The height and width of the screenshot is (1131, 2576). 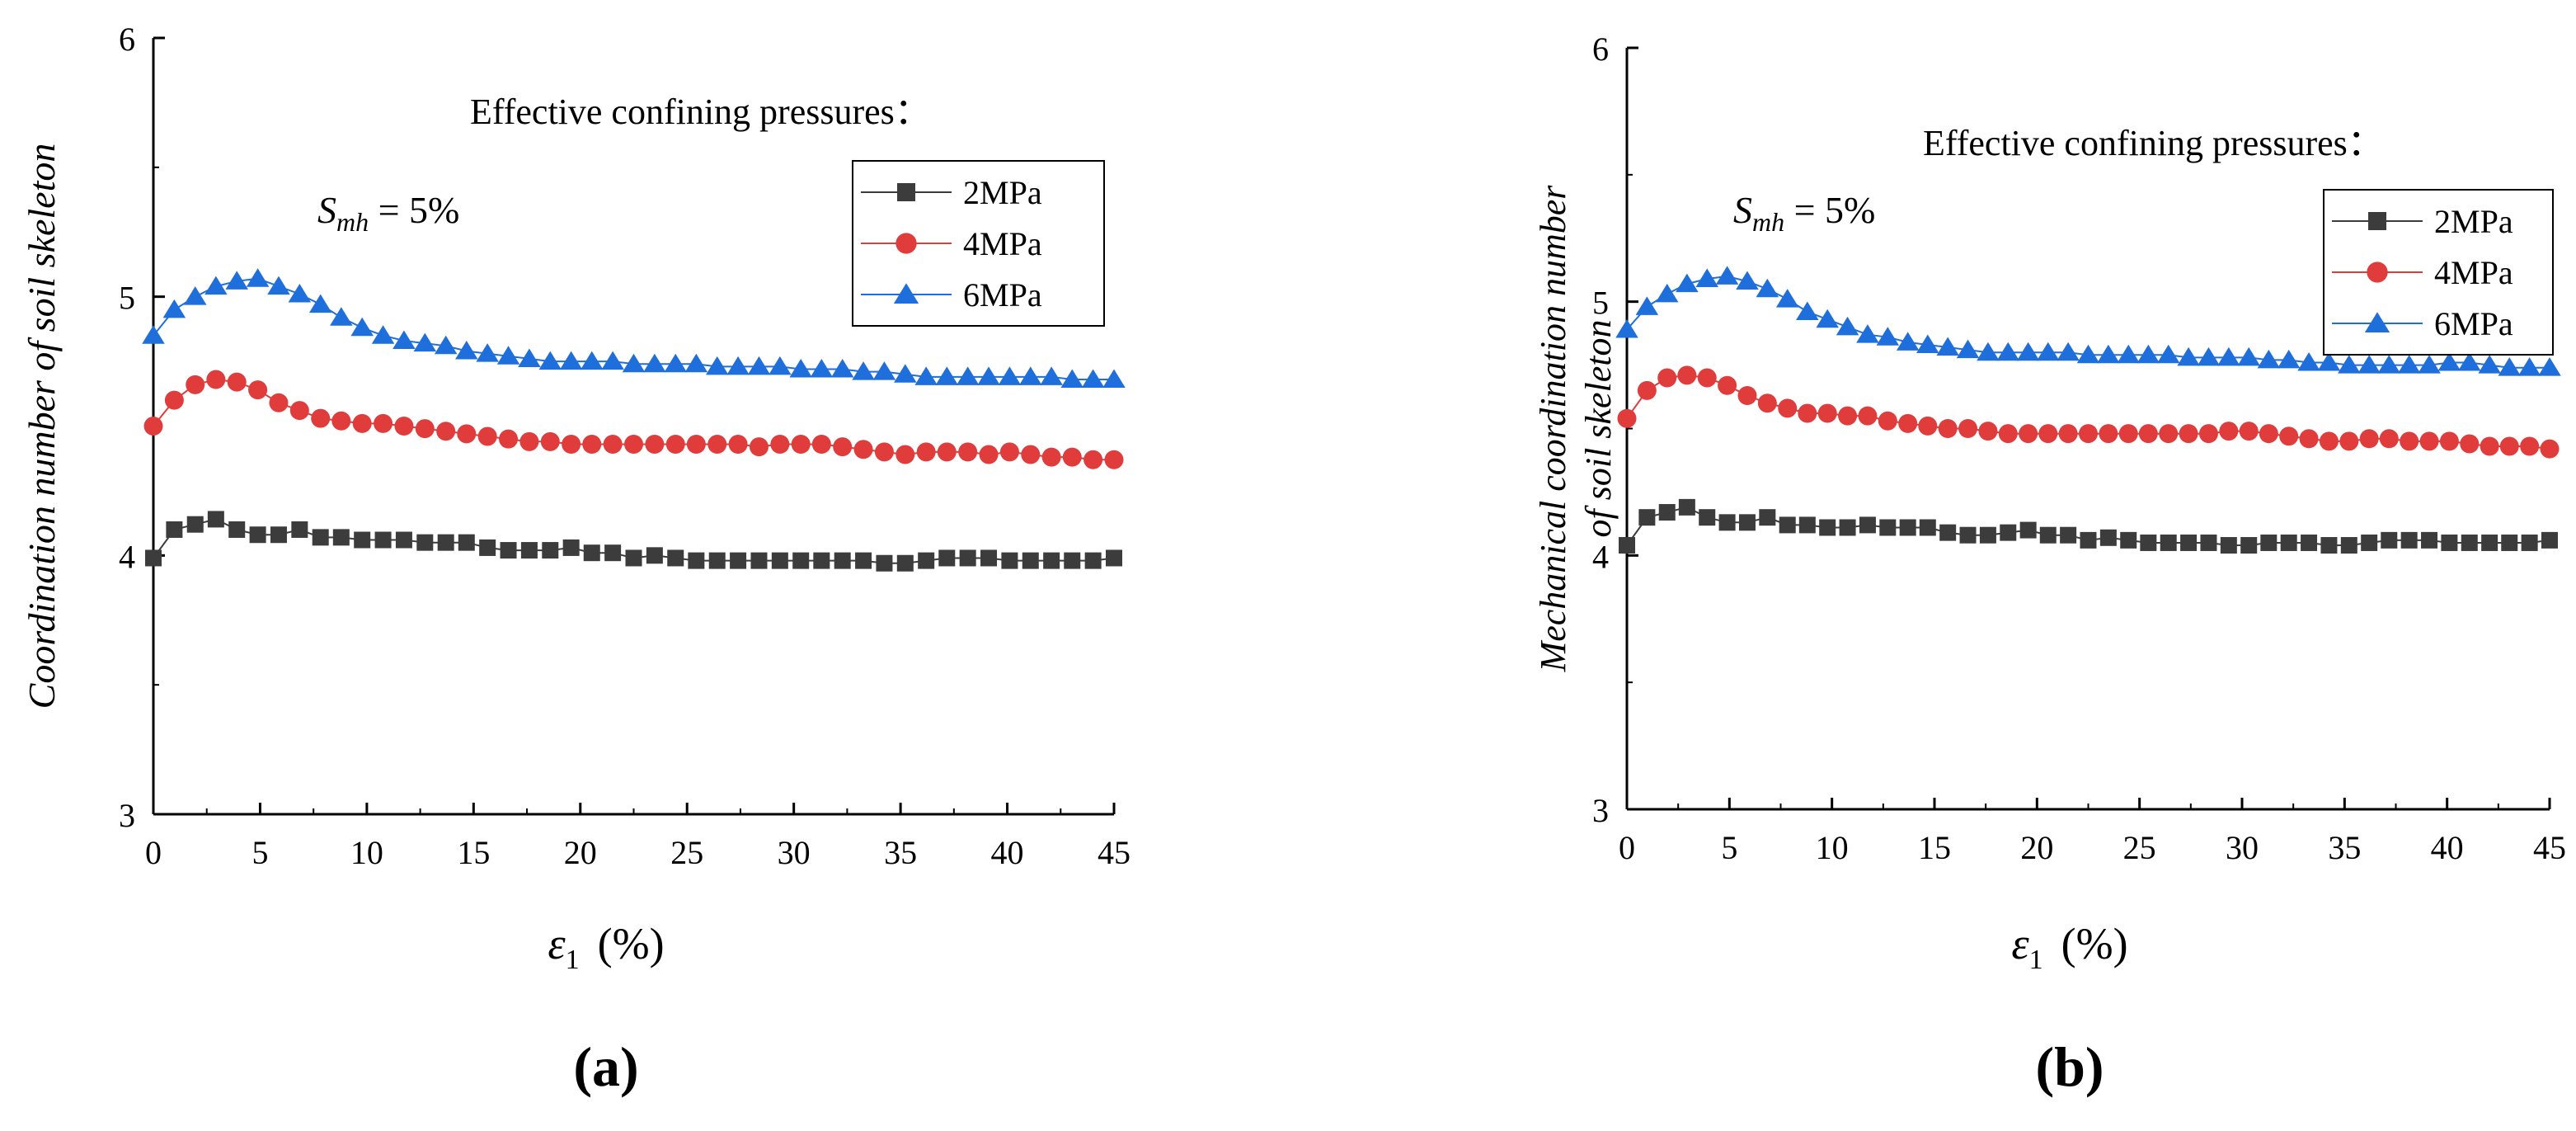 What do you see at coordinates (1600, 49) in the screenshot?
I see `y-tick-label: 6` at bounding box center [1600, 49].